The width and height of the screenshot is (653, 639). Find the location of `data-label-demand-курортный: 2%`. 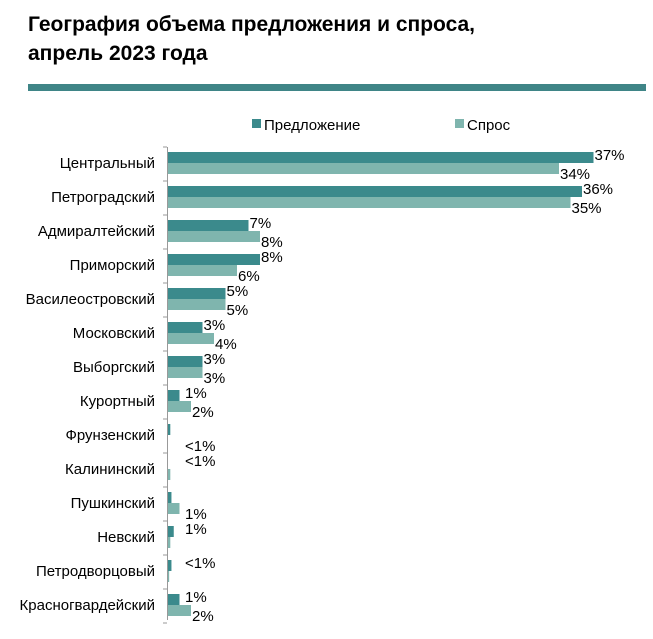

data-label-demand-курортный: 2% is located at coordinates (203, 412).